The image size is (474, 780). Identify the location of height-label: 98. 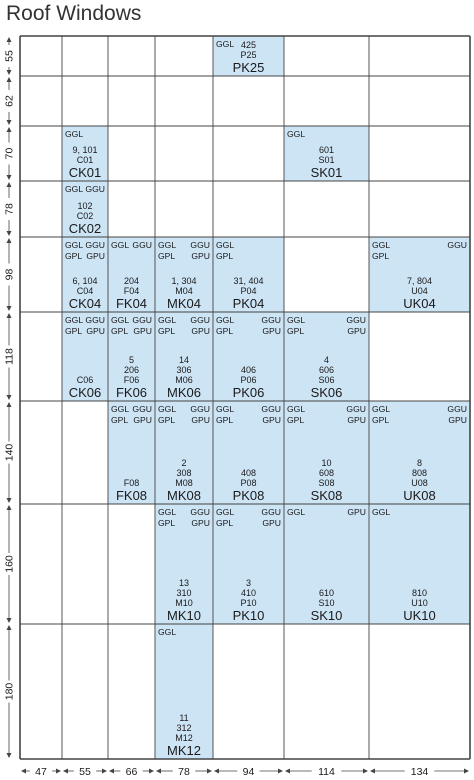
(10, 275).